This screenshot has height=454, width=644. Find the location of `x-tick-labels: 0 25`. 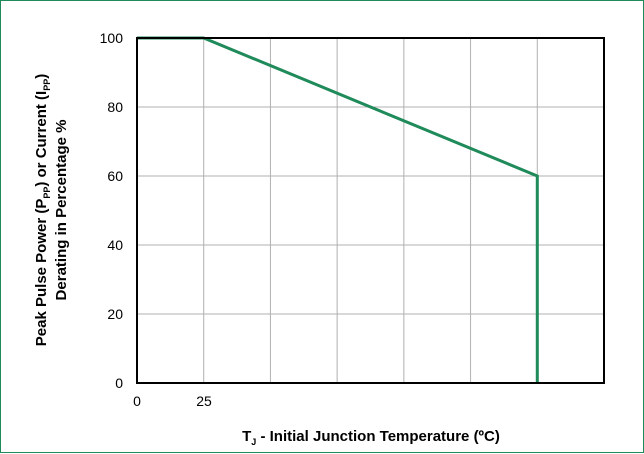

x-tick-labels: 0 25 is located at coordinates (172, 401).